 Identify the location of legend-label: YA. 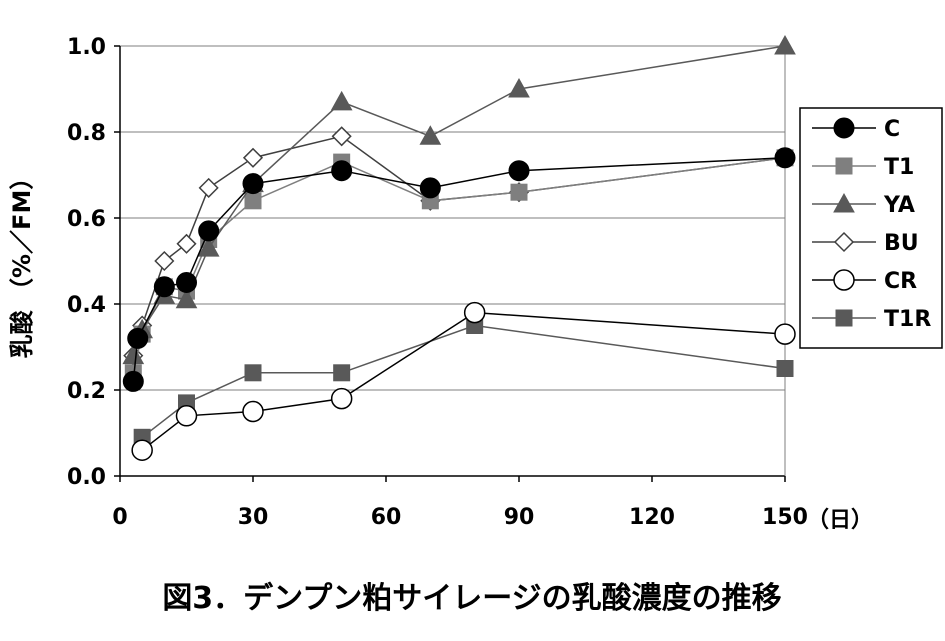
(899, 205).